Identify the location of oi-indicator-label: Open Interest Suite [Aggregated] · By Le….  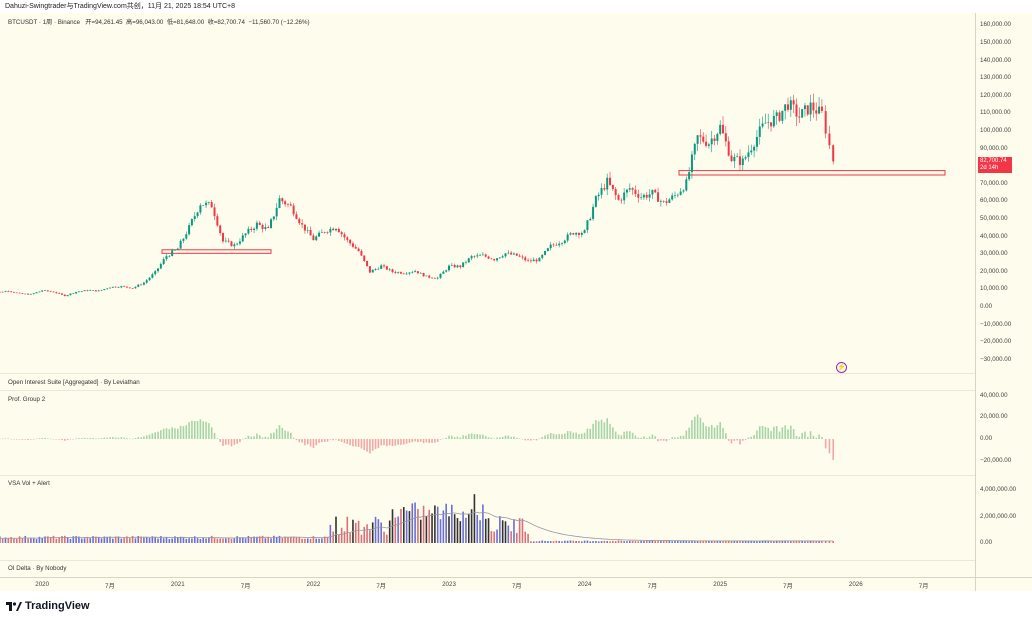
(74, 382).